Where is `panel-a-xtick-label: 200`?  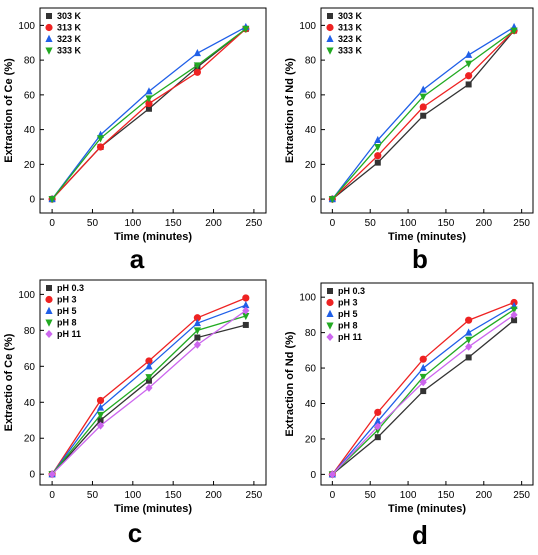
panel-a-xtick-label: 200 is located at coordinates (213, 223).